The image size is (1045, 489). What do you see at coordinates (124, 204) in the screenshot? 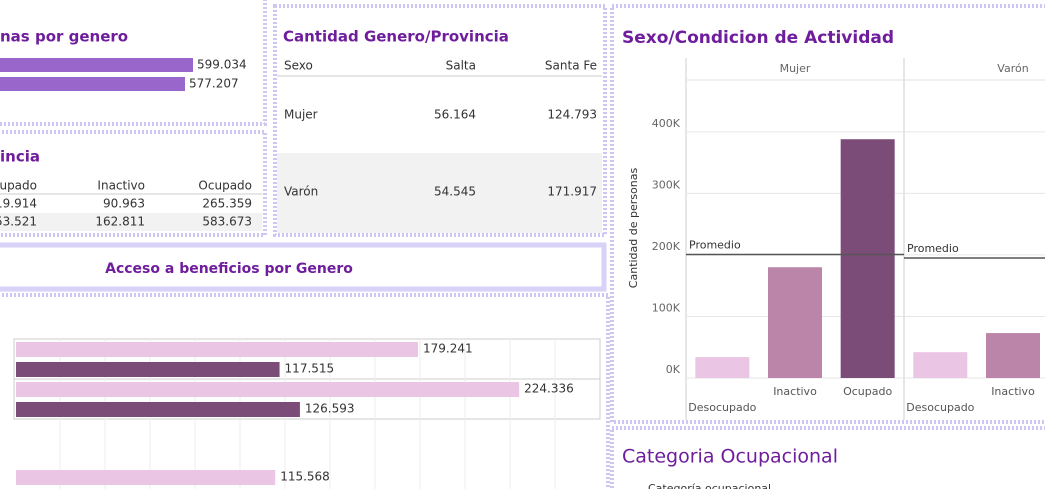
I see `table-cell: 90.963` at bounding box center [124, 204].